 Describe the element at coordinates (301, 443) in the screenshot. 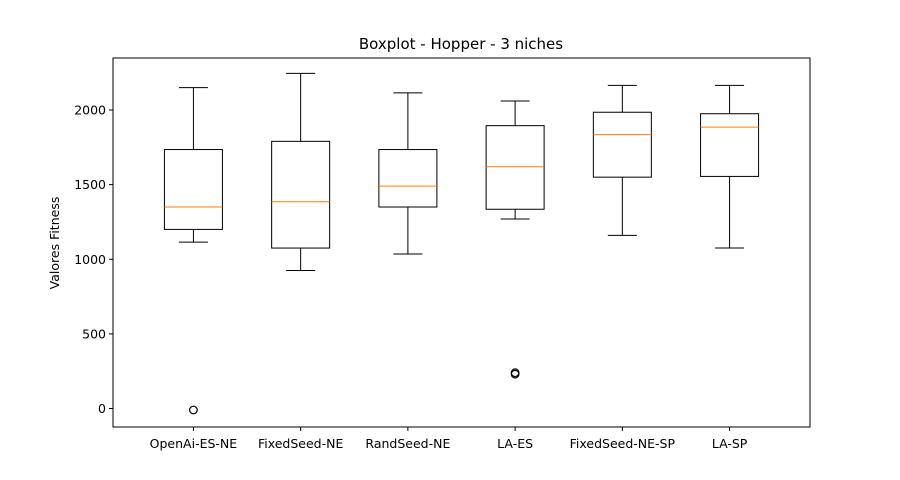

I see `x-tick-label: FixedSeed-NE` at that location.